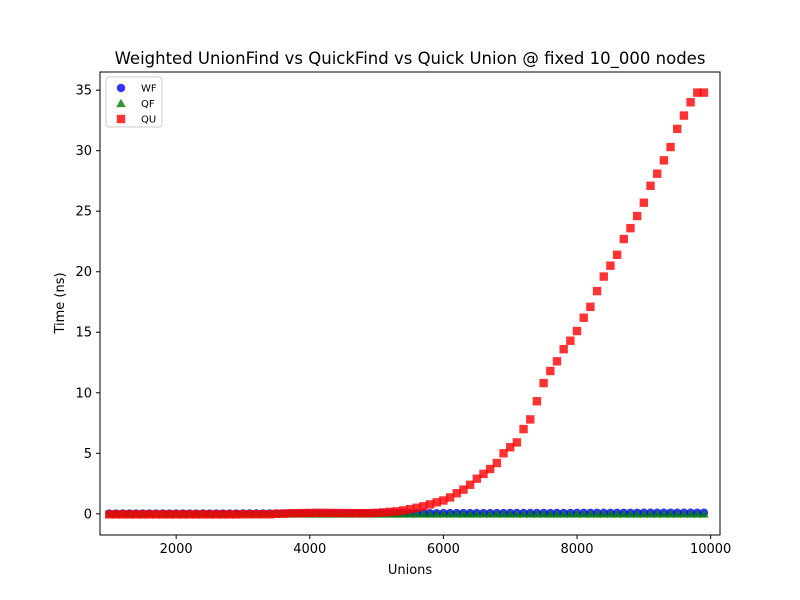 This screenshot has width=800, height=600. Describe the element at coordinates (83, 91) in the screenshot. I see `y-tick-label: 35` at that location.